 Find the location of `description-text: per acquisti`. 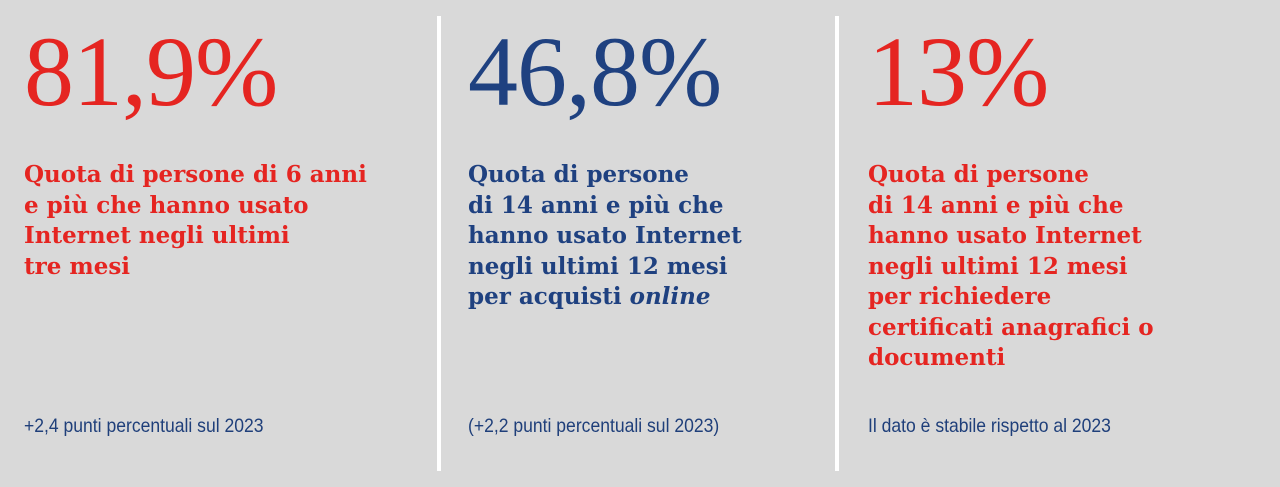

description-text: per acquisti is located at coordinates (549, 296).